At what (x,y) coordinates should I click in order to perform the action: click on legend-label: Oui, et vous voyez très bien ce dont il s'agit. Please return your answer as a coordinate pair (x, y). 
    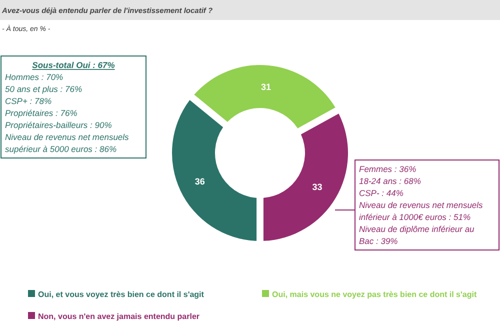
    Looking at the image, I should click on (121, 294).